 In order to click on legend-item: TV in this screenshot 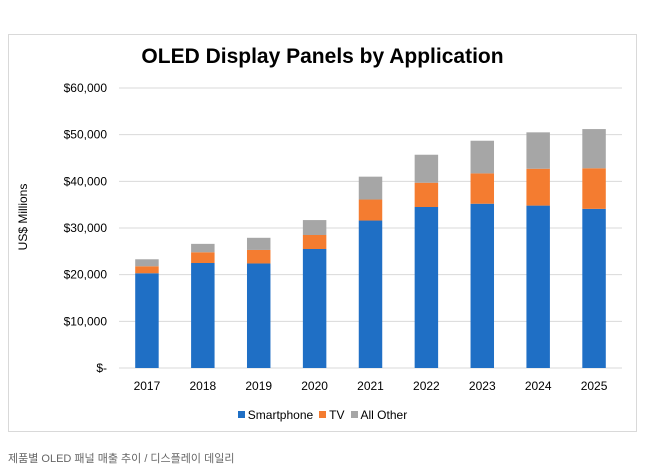, I will do `click(332, 414)`.